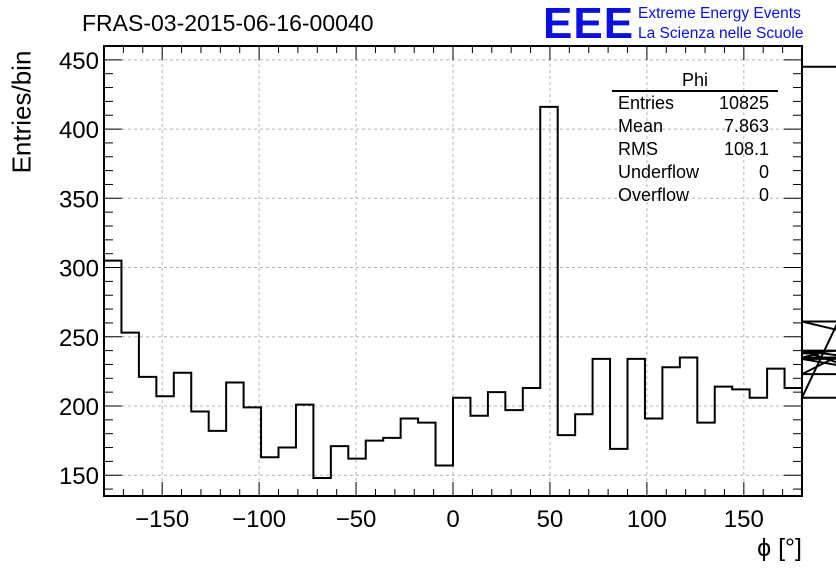 This screenshot has height=572, width=836. Describe the element at coordinates (779, 548) in the screenshot. I see `x-axis-label: ϕ [°]` at that location.